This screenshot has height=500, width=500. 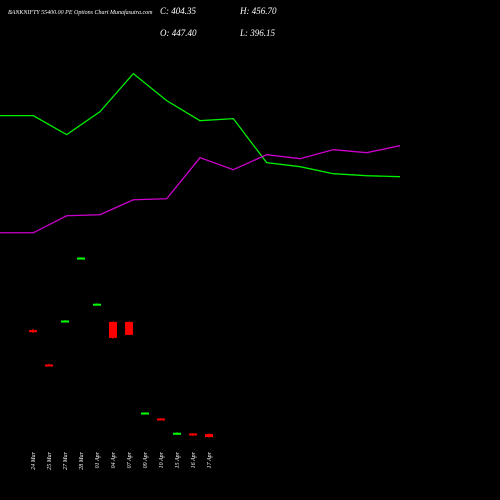 What do you see at coordinates (210, 459) in the screenshot?
I see `x-tick-label: 17 Apr` at bounding box center [210, 459].